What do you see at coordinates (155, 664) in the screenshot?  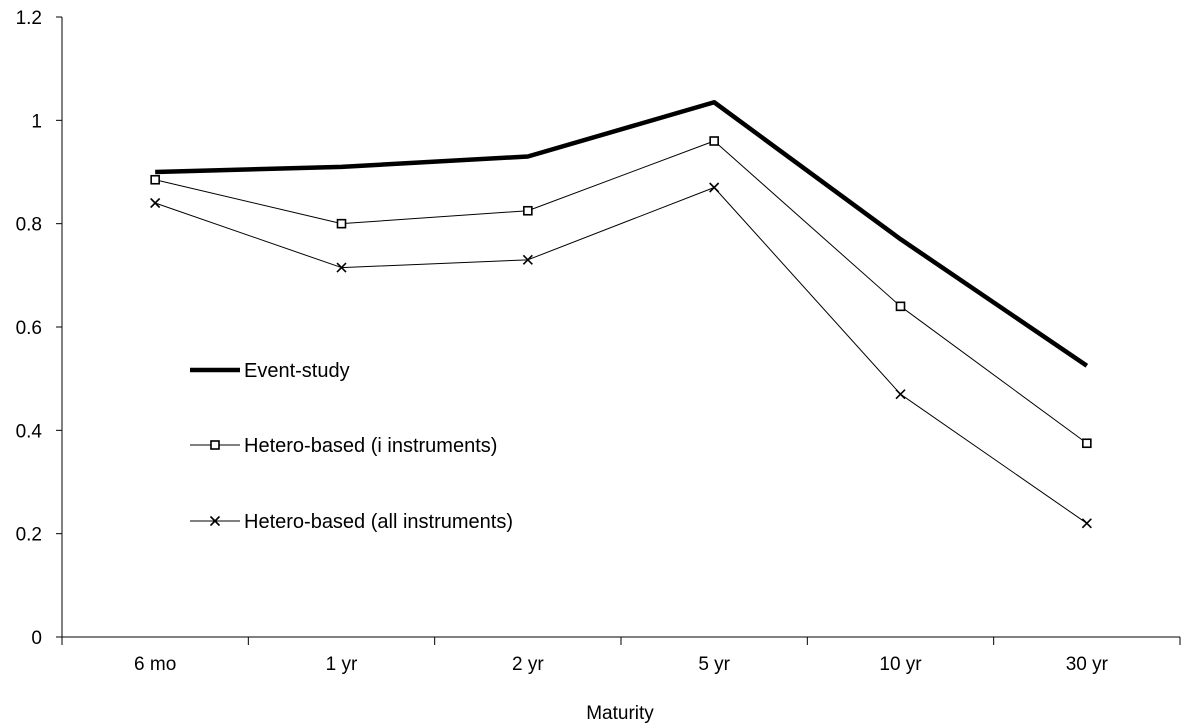 I see `x-tick-label: 6 mo` at bounding box center [155, 664].